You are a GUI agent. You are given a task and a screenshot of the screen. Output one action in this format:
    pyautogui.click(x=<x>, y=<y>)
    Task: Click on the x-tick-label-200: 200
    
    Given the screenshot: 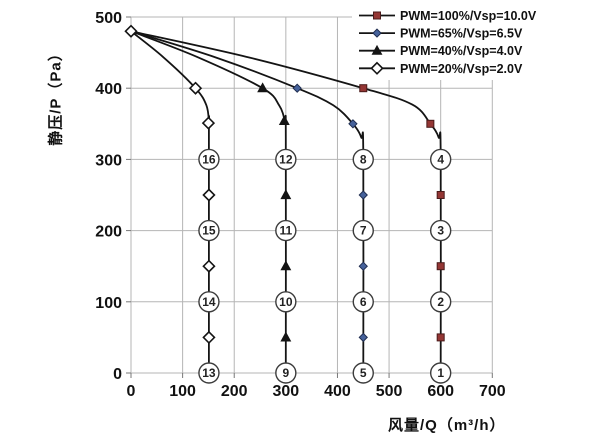 What is the action you would take?
    pyautogui.click(x=234, y=391)
    